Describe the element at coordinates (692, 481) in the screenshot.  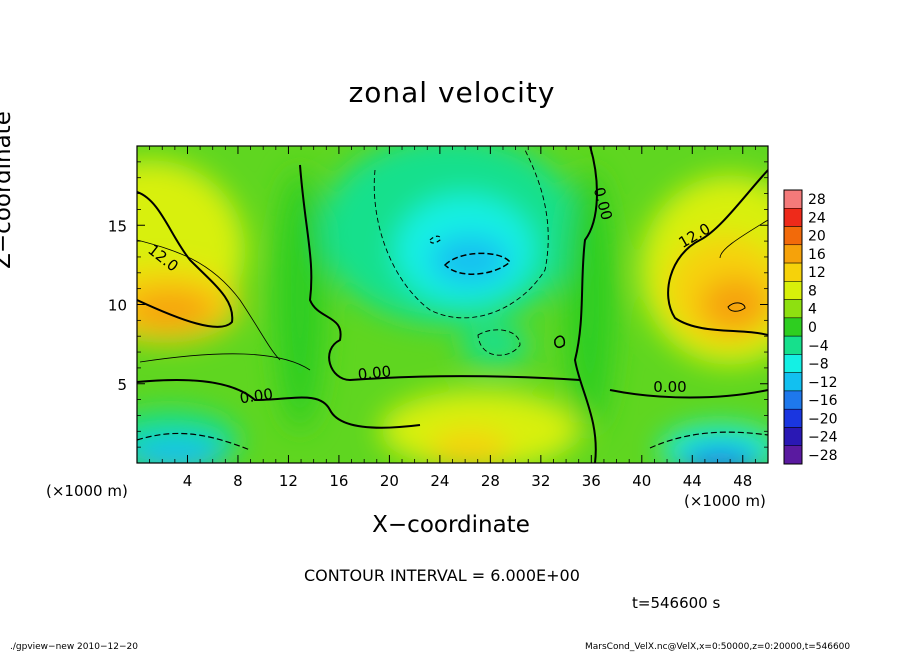
I see `x-tick-label: 44` at that location.